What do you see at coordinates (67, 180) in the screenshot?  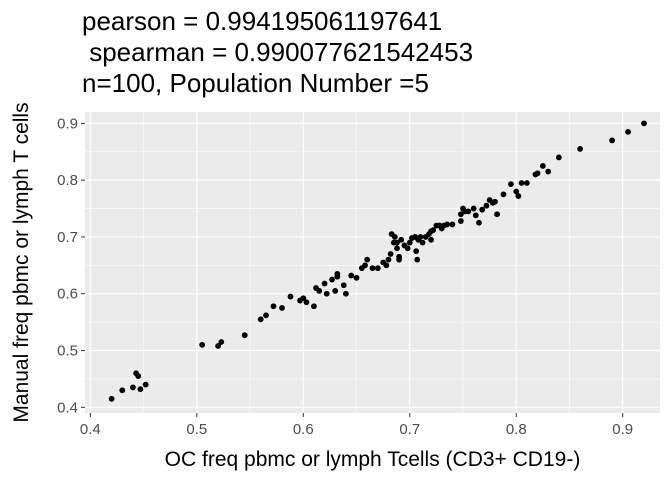 I see `y-tick-label: 0.8` at bounding box center [67, 180].